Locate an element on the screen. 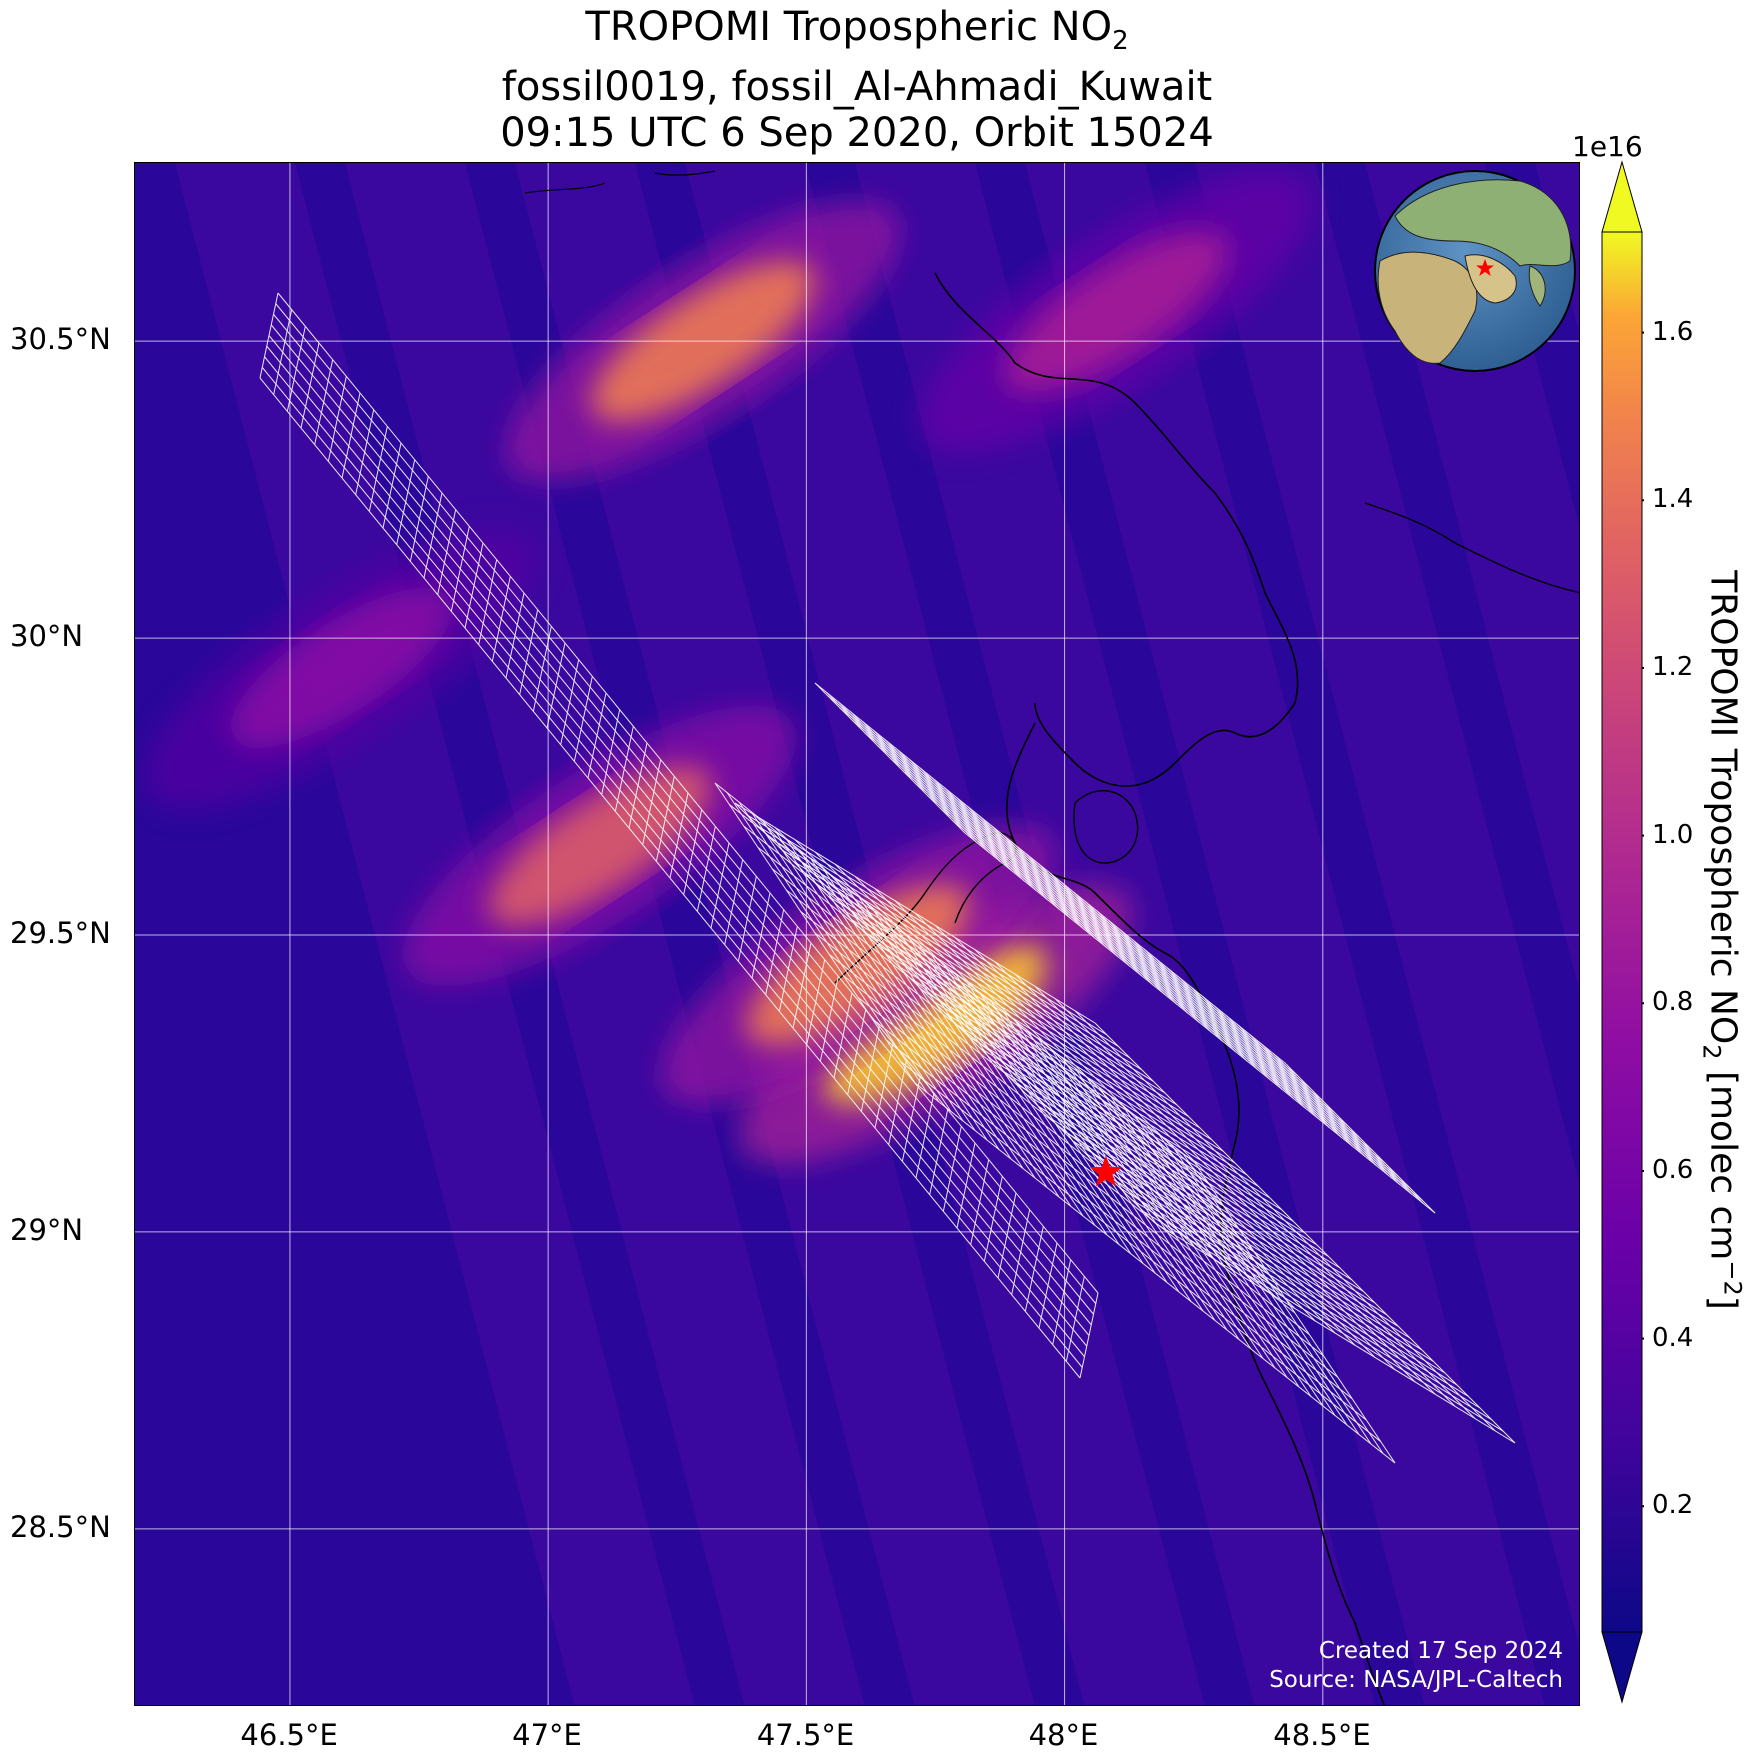 The width and height of the screenshot is (1758, 1752). lon-tick-label: 47.5°E is located at coordinates (805, 1735).